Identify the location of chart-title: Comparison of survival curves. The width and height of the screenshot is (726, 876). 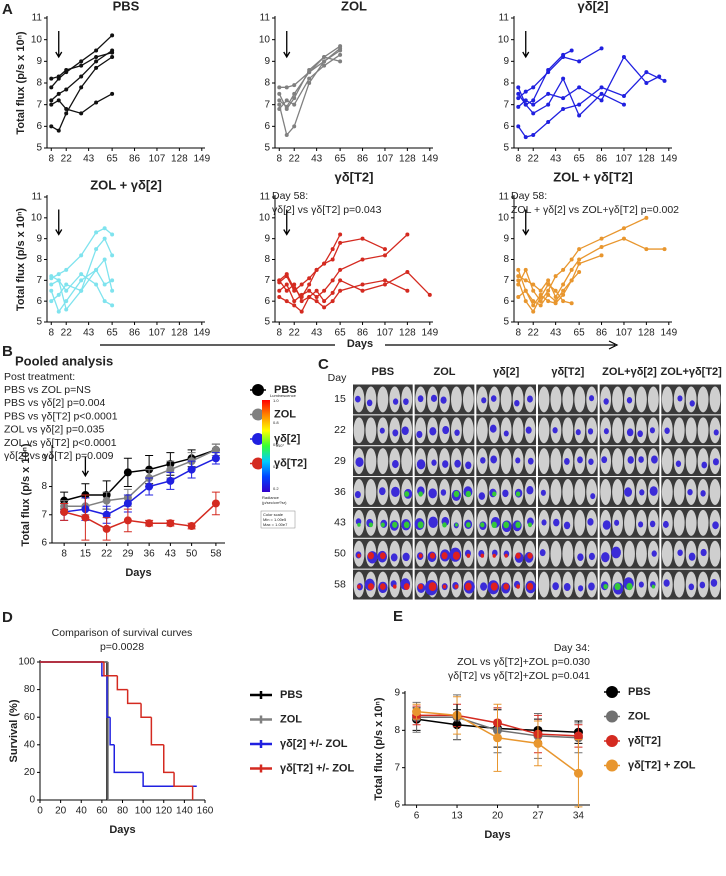
(122, 633).